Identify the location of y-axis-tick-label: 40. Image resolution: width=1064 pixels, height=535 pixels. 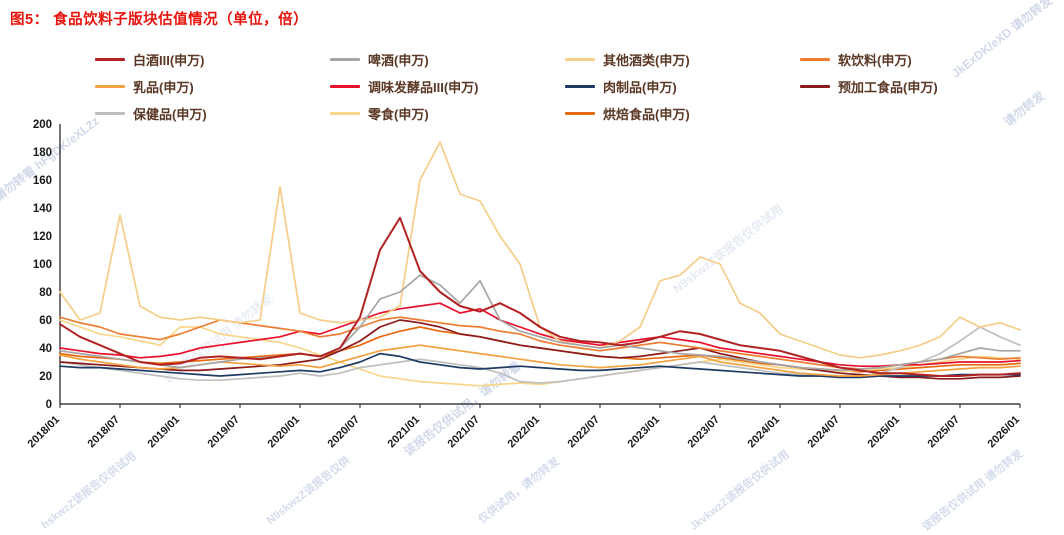
(45, 349).